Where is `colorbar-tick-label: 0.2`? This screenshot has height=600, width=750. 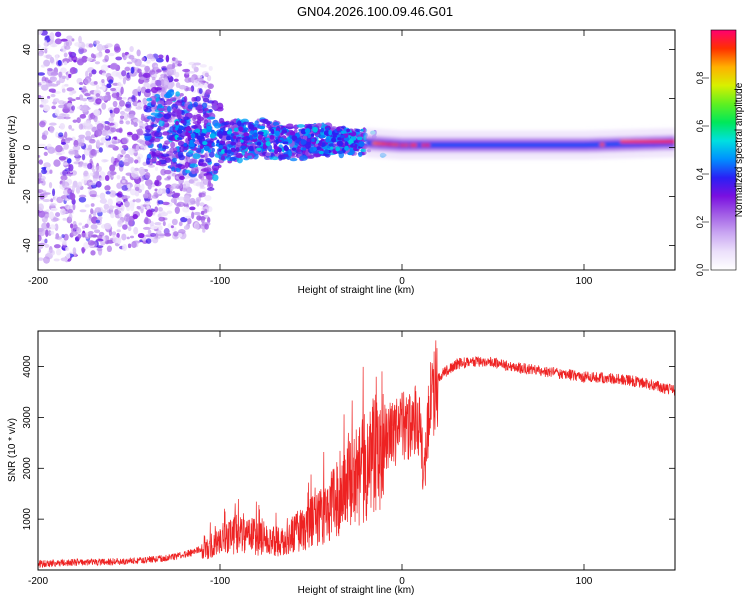
colorbar-tick-label: 0.2 is located at coordinates (700, 222).